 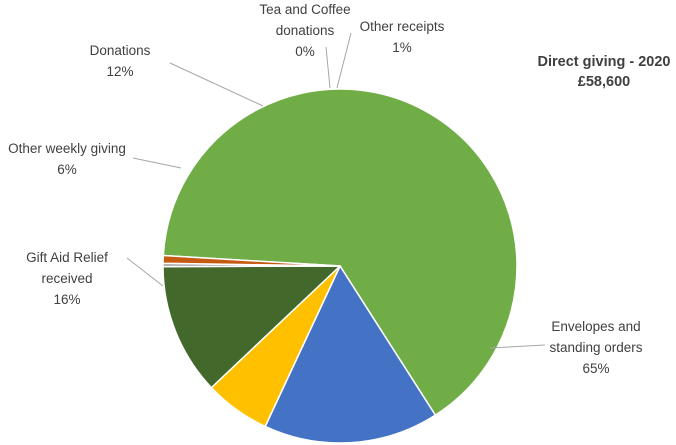 I want to click on pie-slice-other-receipts, so click(x=251, y=260).